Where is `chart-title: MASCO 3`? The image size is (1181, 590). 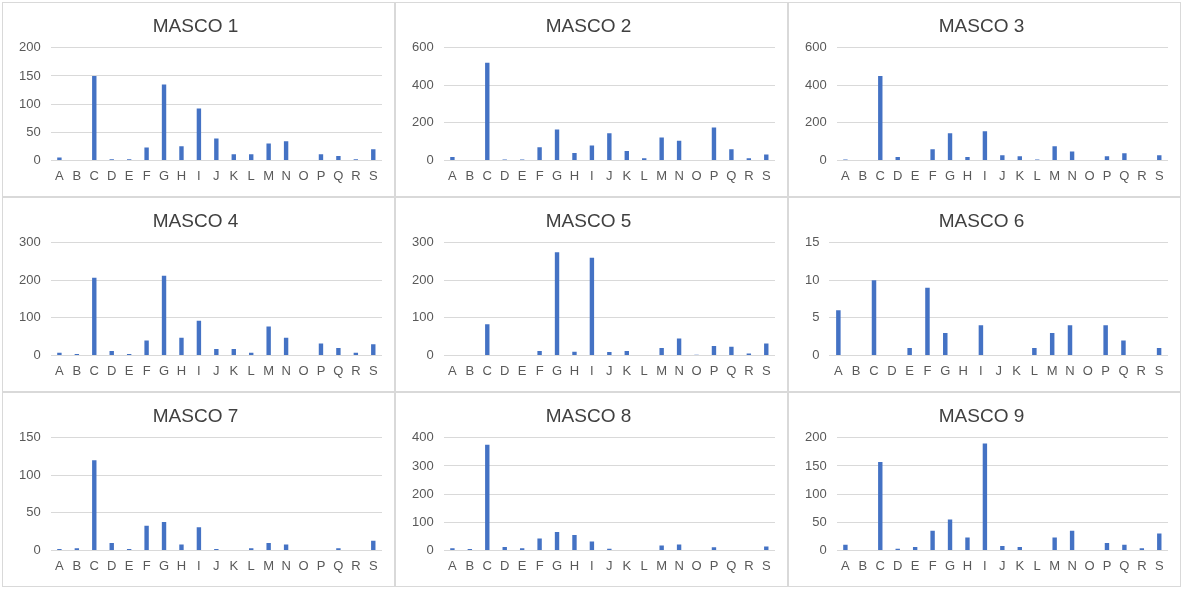 chart-title: MASCO 3 is located at coordinates (981, 25).